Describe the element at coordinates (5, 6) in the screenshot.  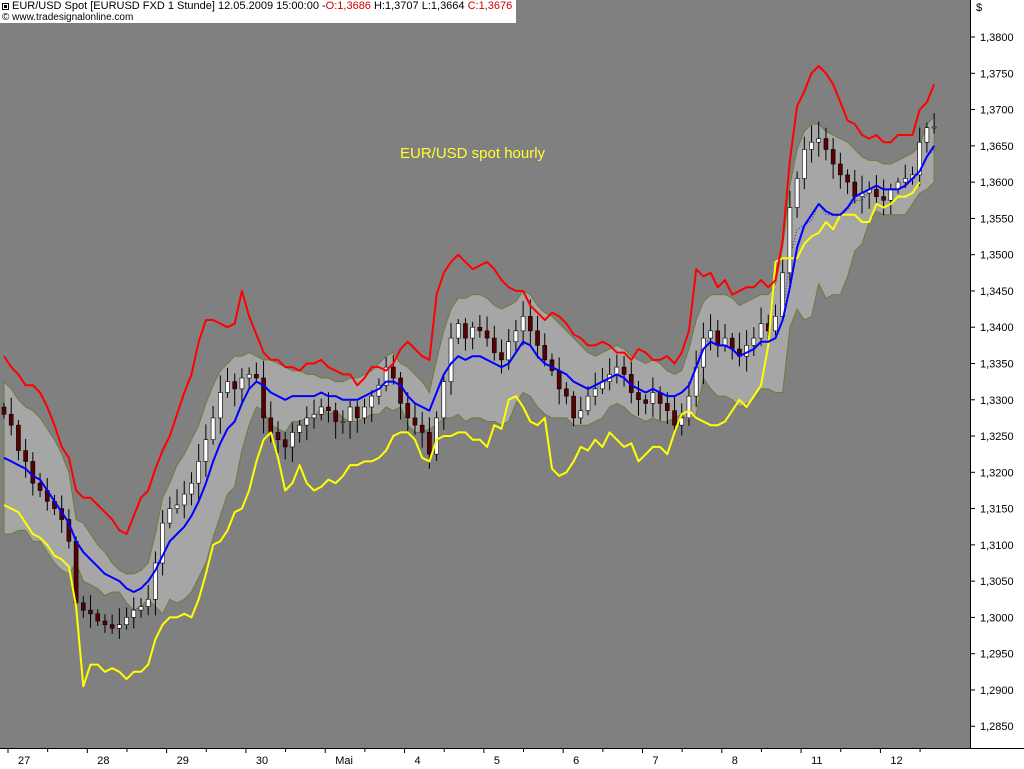
I see `chart-menu-icon` at that location.